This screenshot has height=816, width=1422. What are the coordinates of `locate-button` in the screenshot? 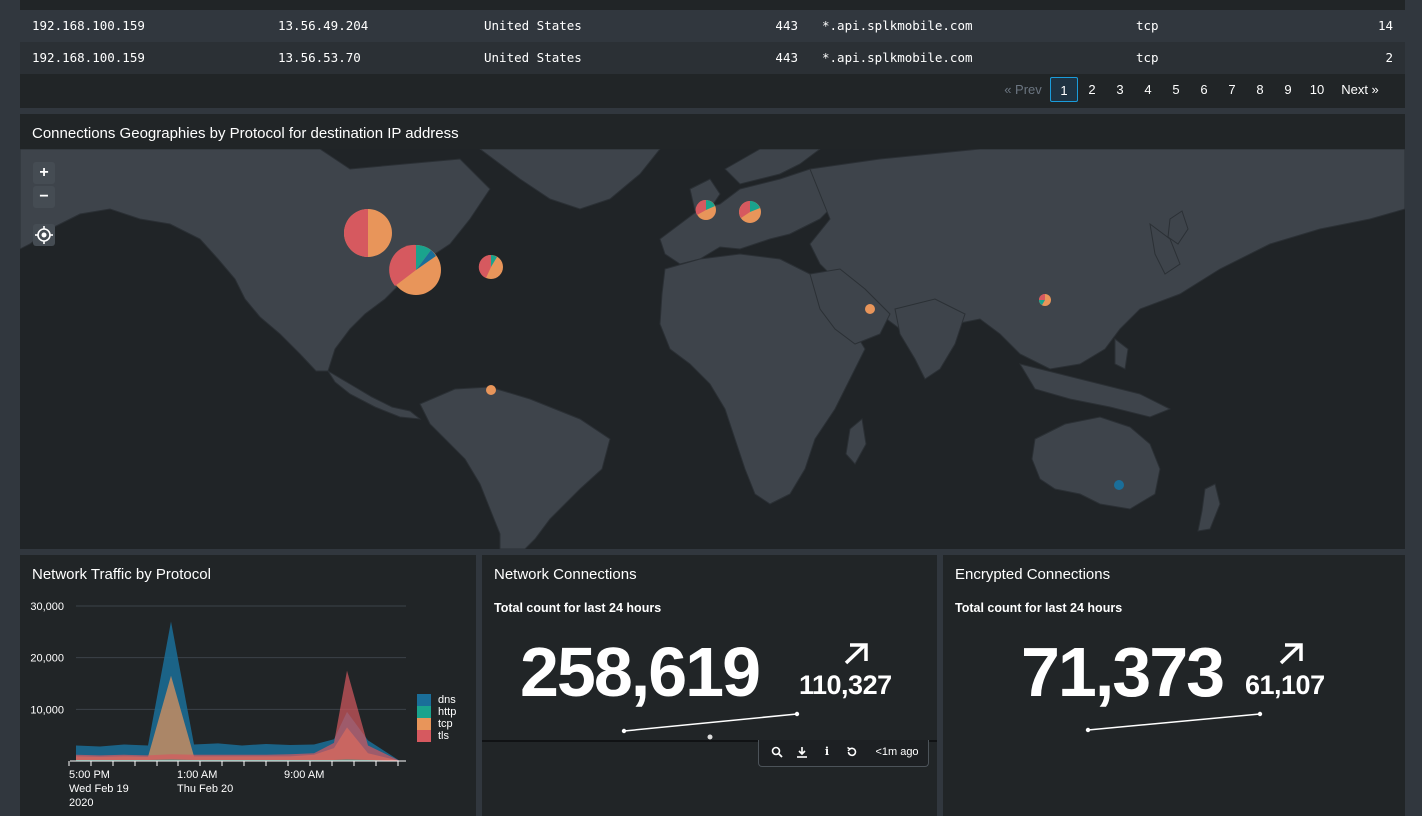 It's located at (44, 235).